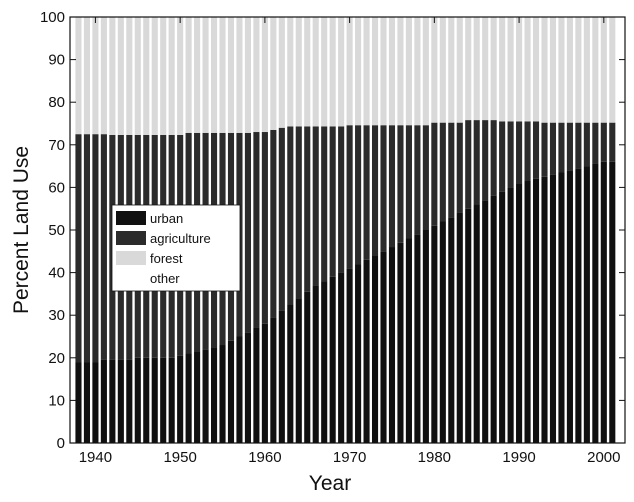 Image resolution: width=634 pixels, height=502 pixels. What do you see at coordinates (434, 457) in the screenshot?
I see `x-tick-label: 1980` at bounding box center [434, 457].